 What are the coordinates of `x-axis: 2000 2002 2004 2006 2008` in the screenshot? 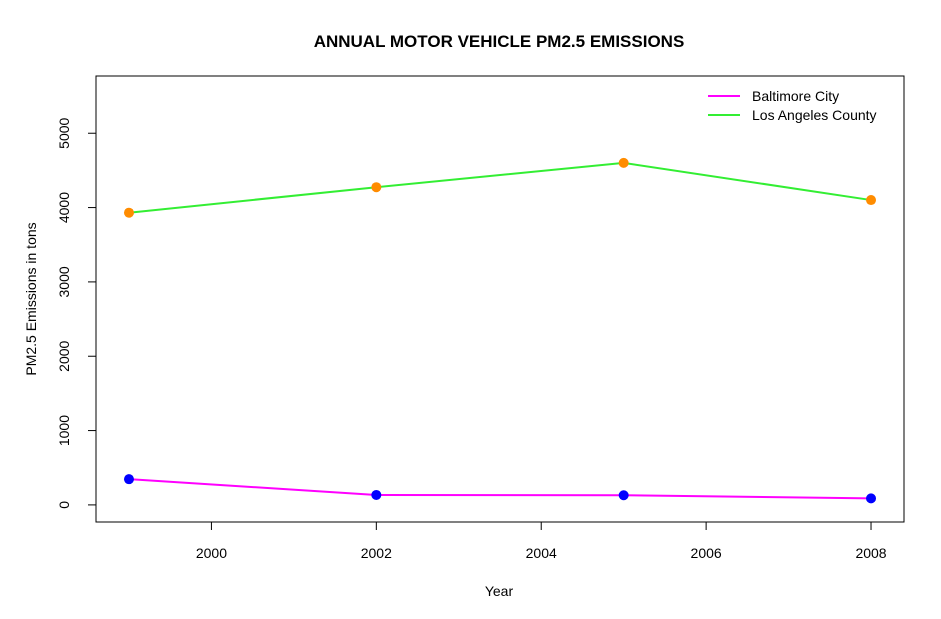 It's located at (541, 541).